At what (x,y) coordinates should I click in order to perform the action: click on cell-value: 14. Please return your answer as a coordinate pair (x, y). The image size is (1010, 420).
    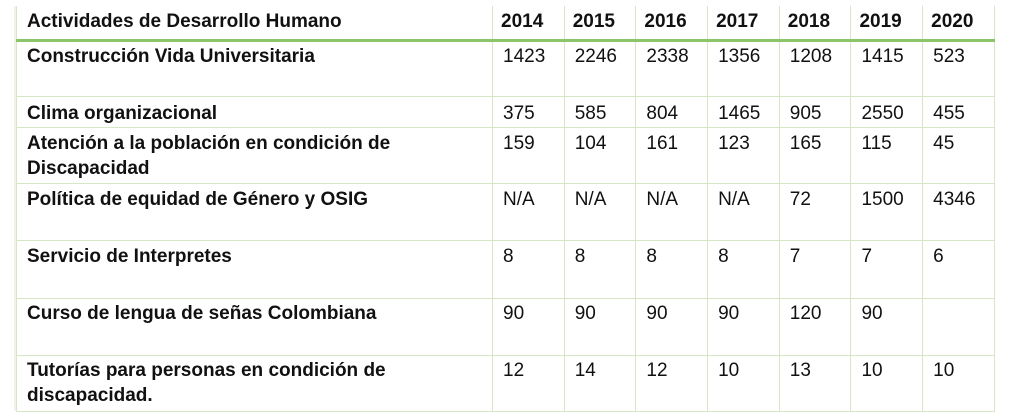
    Looking at the image, I should click on (600, 383).